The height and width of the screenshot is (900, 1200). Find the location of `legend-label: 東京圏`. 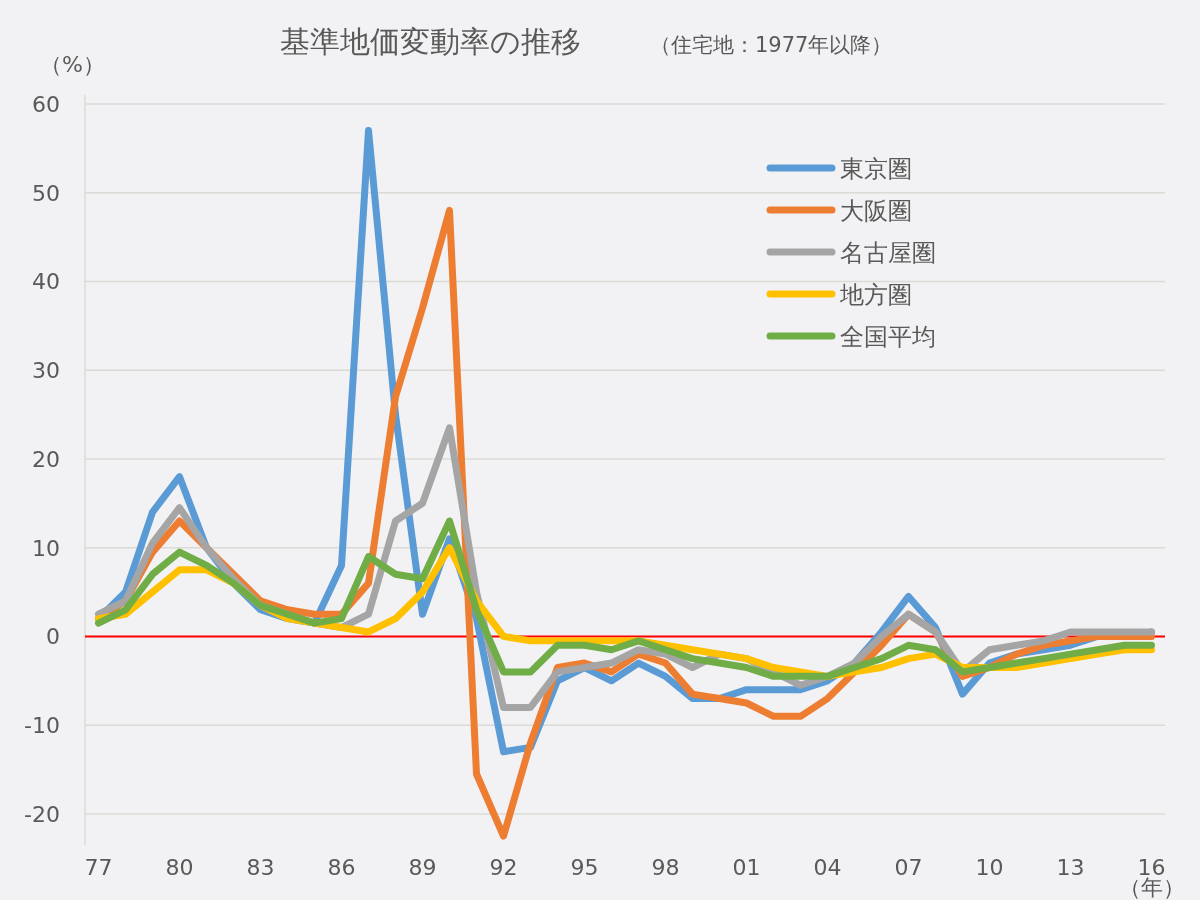

legend-label: 東京圏 is located at coordinates (876, 169).